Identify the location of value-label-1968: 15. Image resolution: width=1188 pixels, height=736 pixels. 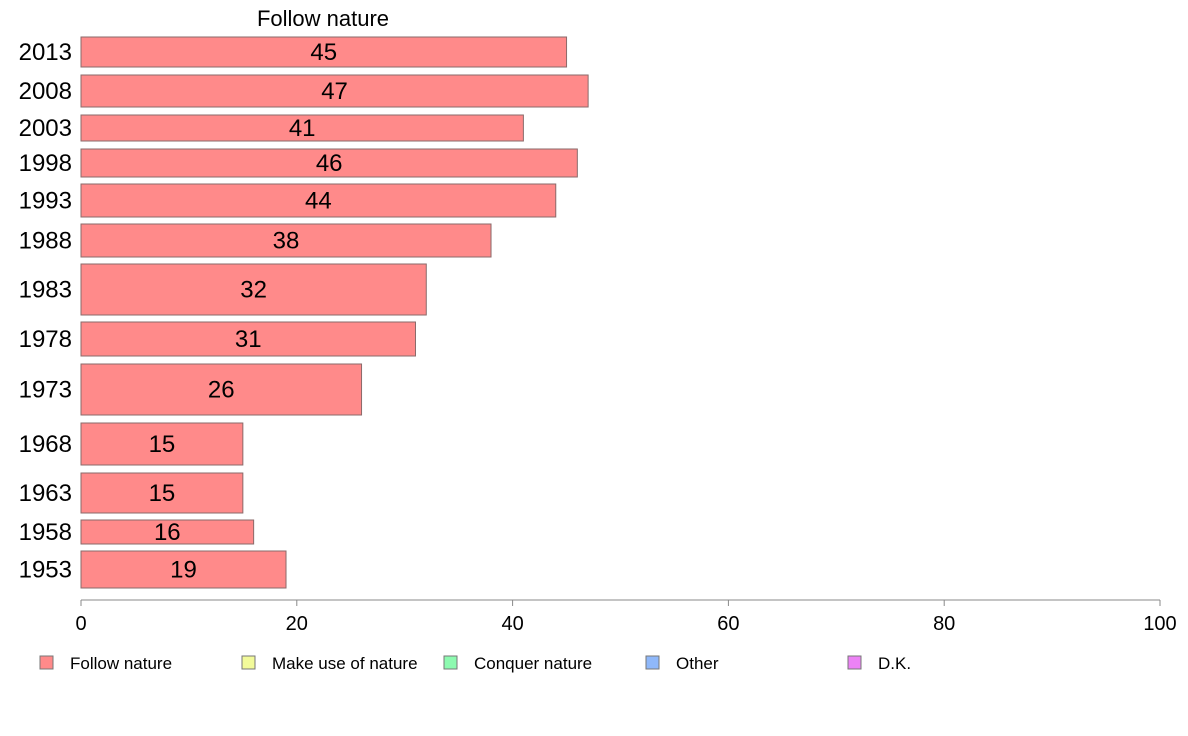
(162, 444).